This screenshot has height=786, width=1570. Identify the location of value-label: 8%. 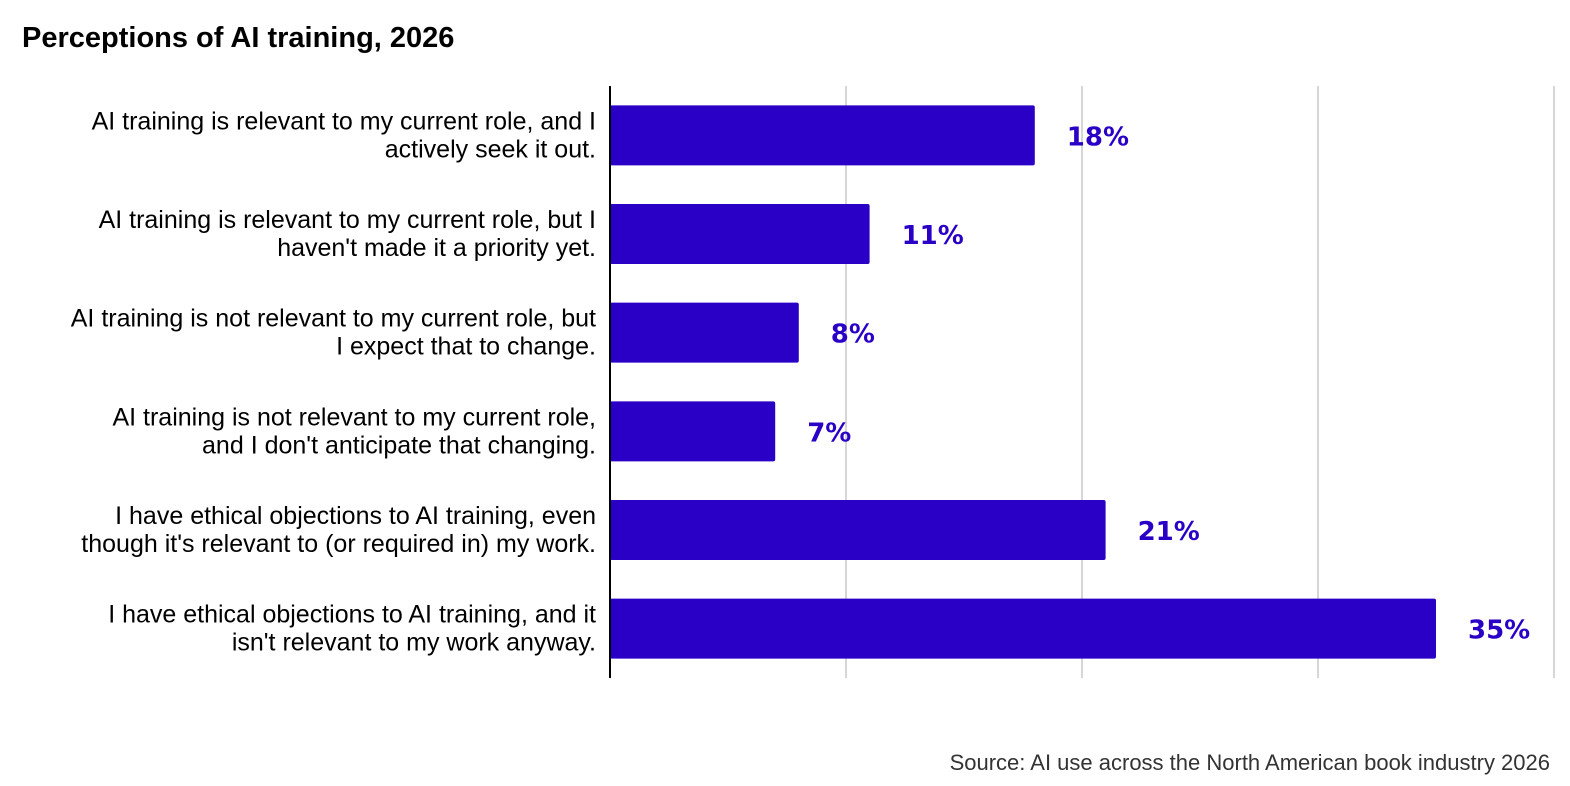
(853, 335).